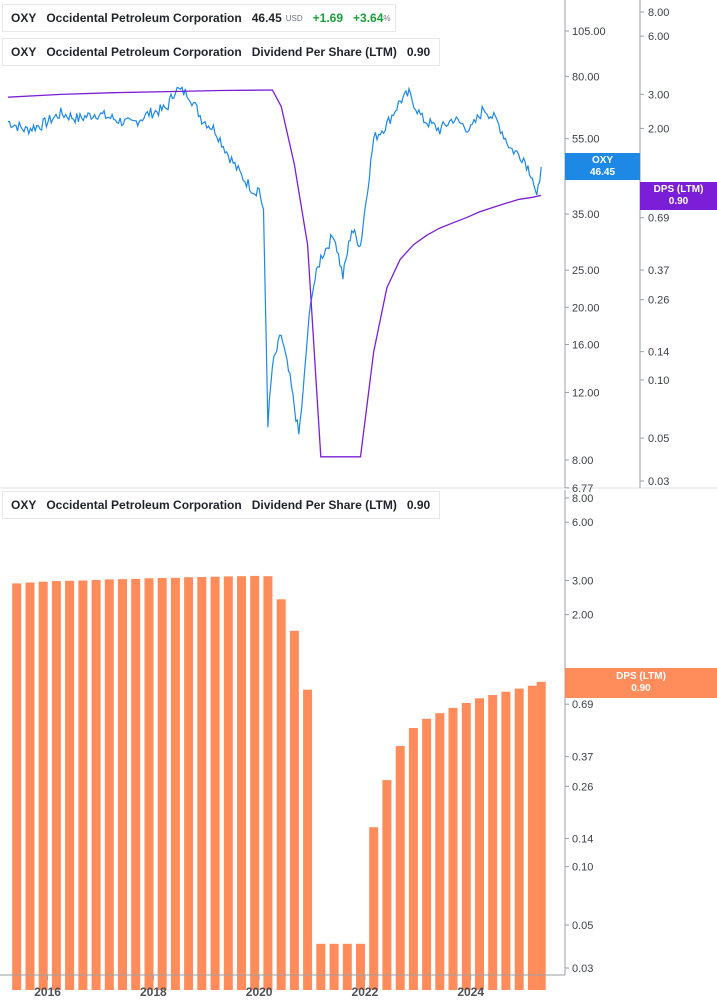  What do you see at coordinates (144, 52) in the screenshot?
I see `dps-legend-top-name: Occidental Petroleum Corporation` at bounding box center [144, 52].